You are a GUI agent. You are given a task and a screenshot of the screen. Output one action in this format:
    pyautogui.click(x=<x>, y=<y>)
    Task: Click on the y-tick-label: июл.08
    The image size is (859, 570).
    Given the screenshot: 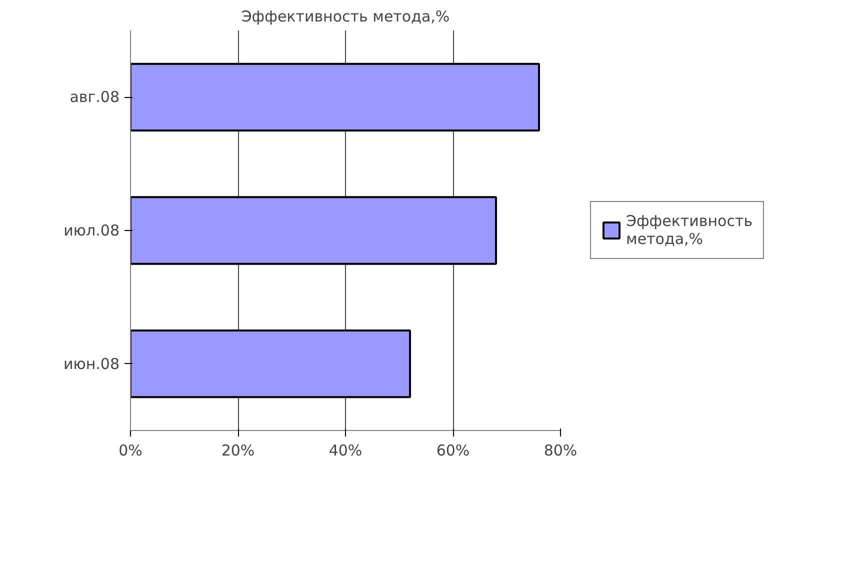 What is the action you would take?
    pyautogui.click(x=92, y=231)
    